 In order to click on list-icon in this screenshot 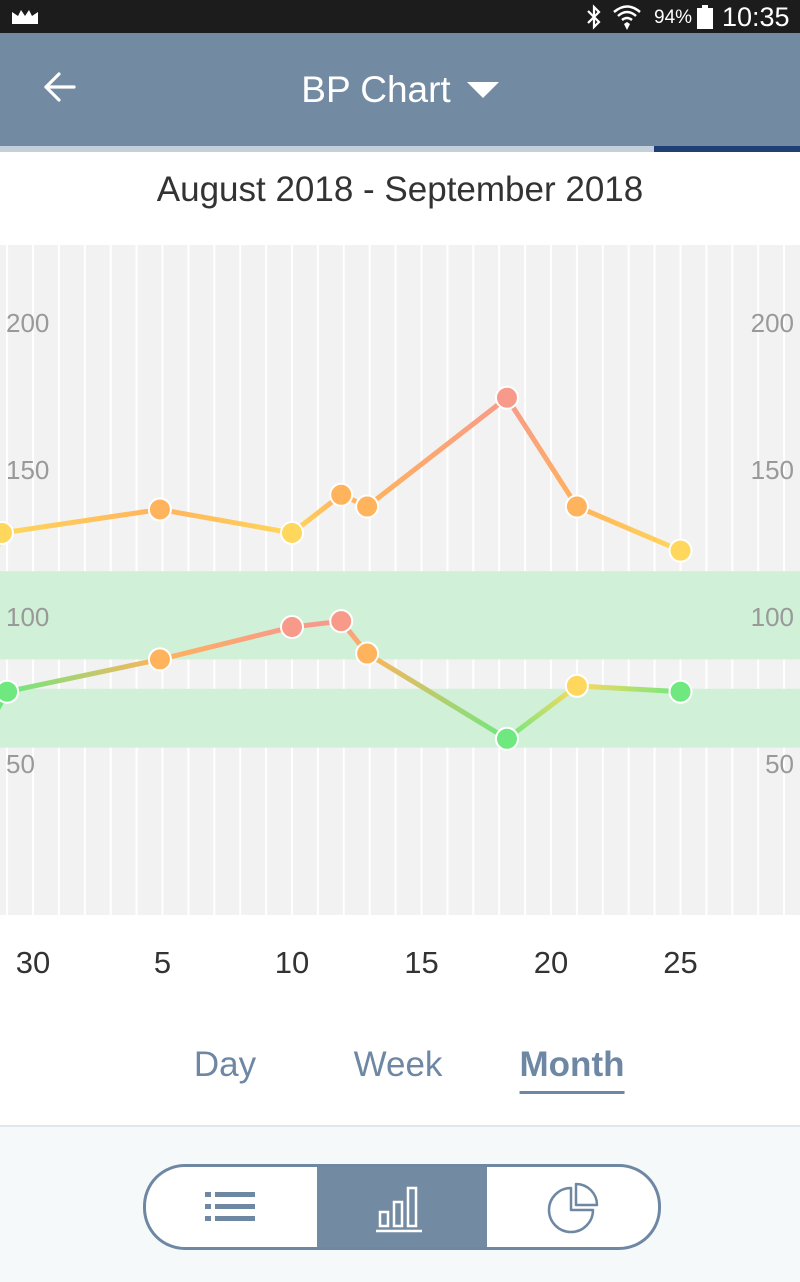, I will do `click(230, 1206)`.